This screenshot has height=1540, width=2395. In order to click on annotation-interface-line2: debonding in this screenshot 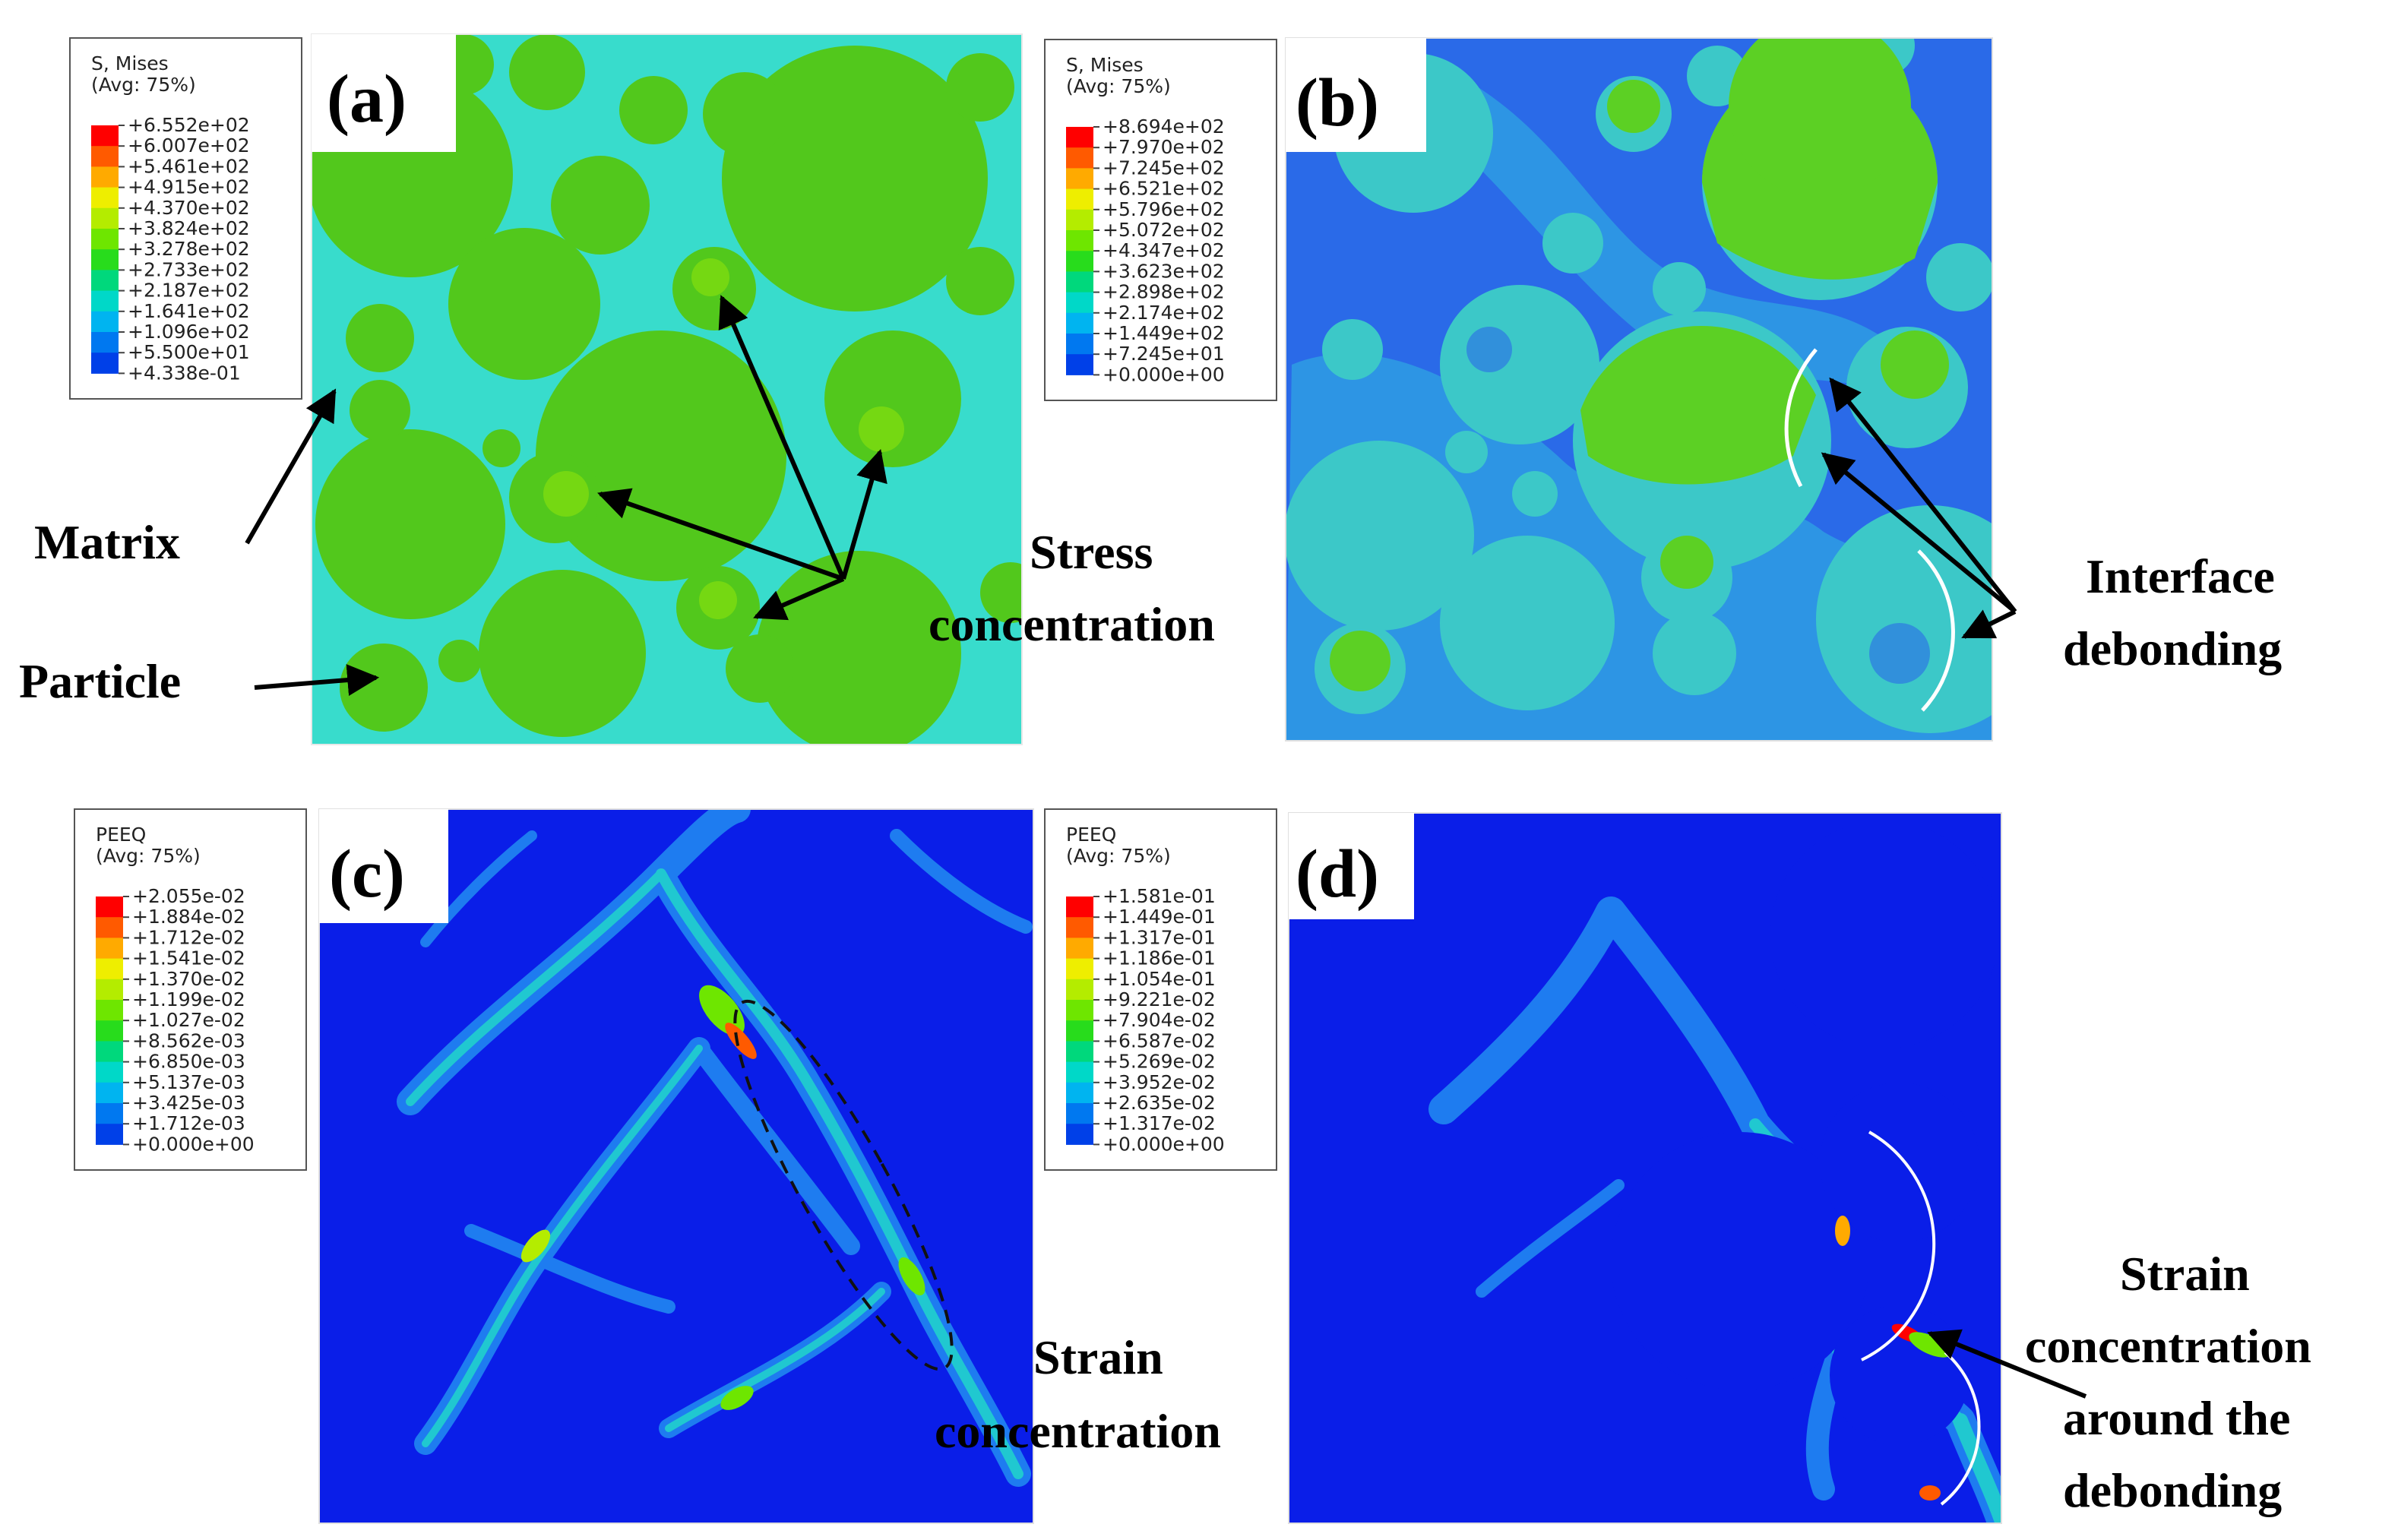, I will do `click(2172, 648)`.